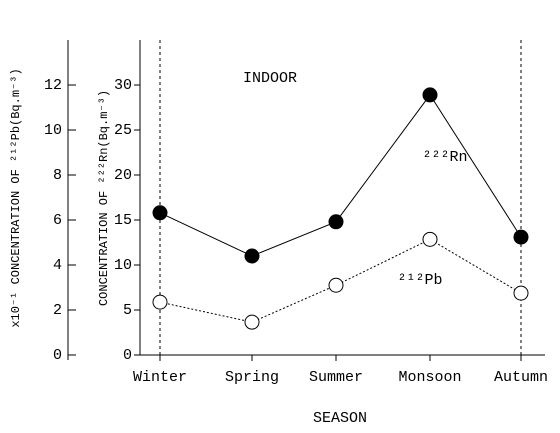 The image size is (560, 433). What do you see at coordinates (57, 265) in the screenshot?
I see `y2-tick-label: 4` at bounding box center [57, 265].